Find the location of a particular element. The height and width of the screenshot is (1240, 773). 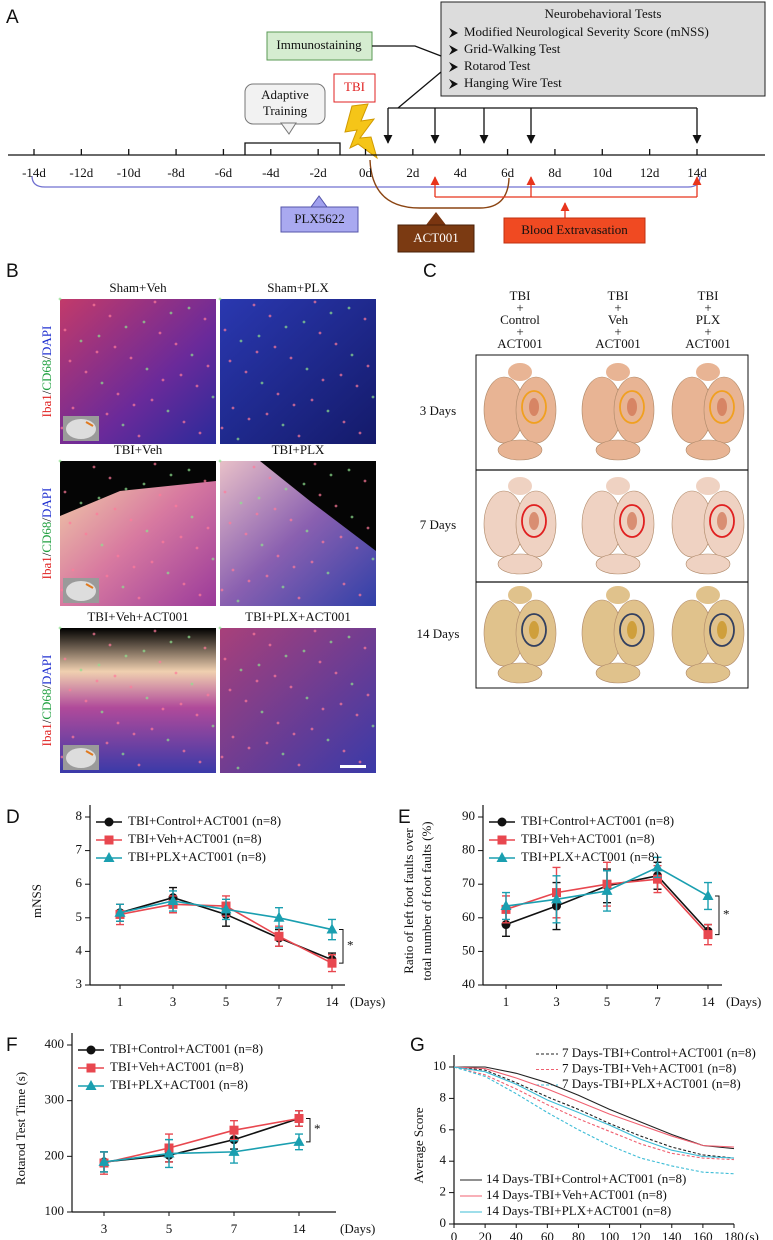

legend-label: 7 Days-TBI+PLX+ACT001 (n=8) is located at coordinates (651, 1083).